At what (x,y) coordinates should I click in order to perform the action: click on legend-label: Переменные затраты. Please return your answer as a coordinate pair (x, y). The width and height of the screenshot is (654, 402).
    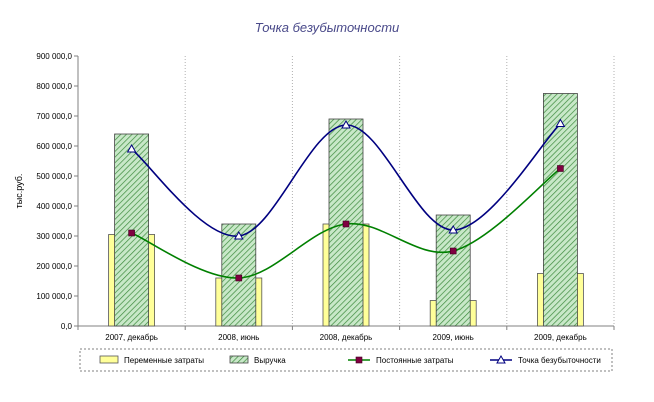
    Looking at the image, I should click on (164, 360).